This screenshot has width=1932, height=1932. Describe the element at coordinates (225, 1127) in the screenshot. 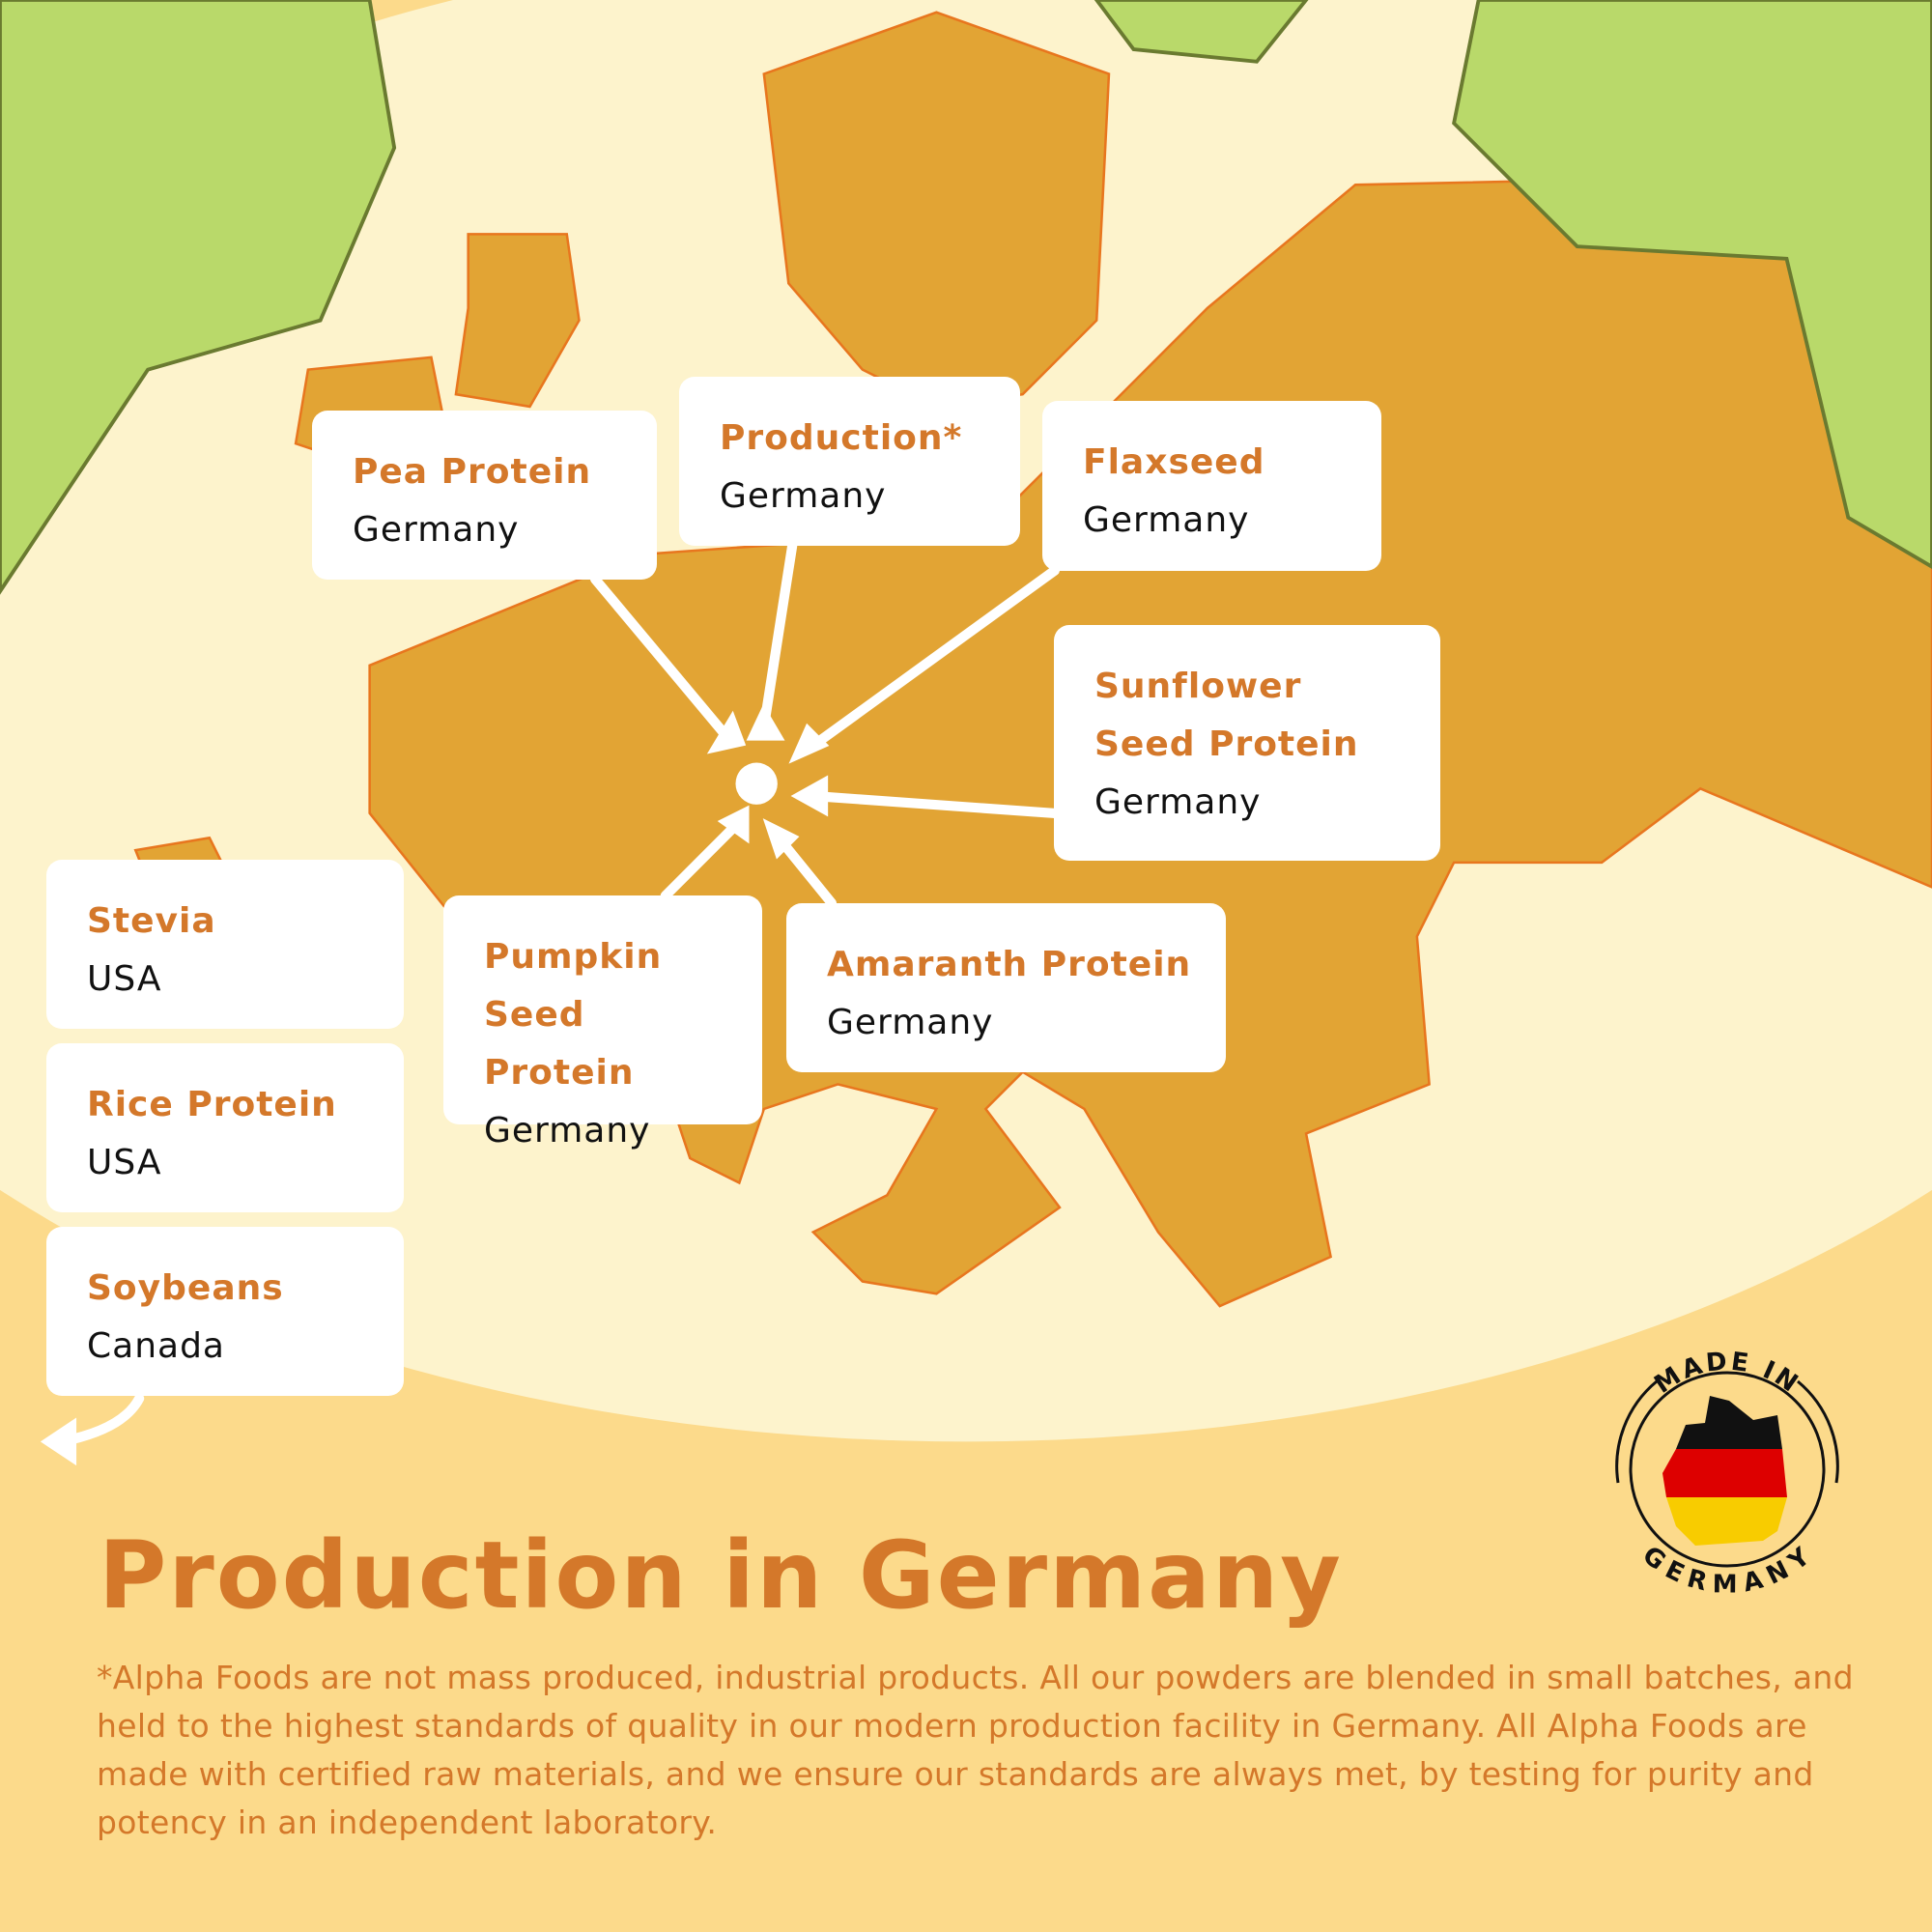

I see `card-rice-protein: Rice Protein USA` at that location.